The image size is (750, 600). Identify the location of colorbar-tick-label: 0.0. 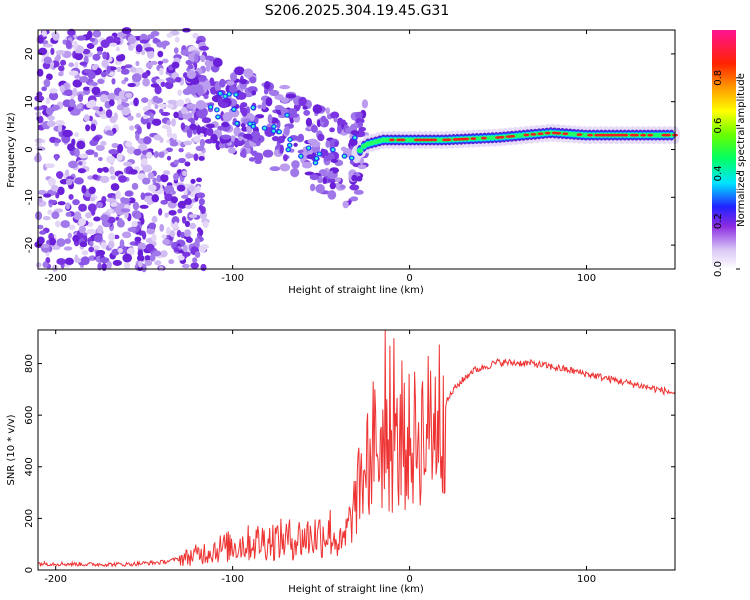
(718, 269).